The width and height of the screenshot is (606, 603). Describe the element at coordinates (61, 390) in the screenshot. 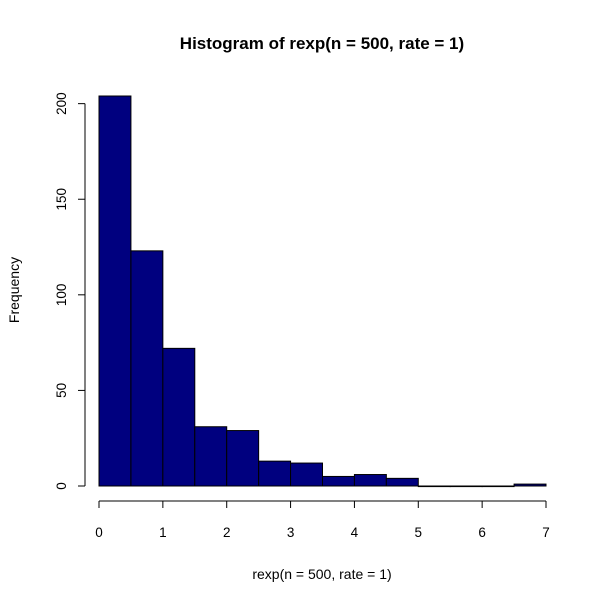

I see `y-tick-label: 50` at that location.